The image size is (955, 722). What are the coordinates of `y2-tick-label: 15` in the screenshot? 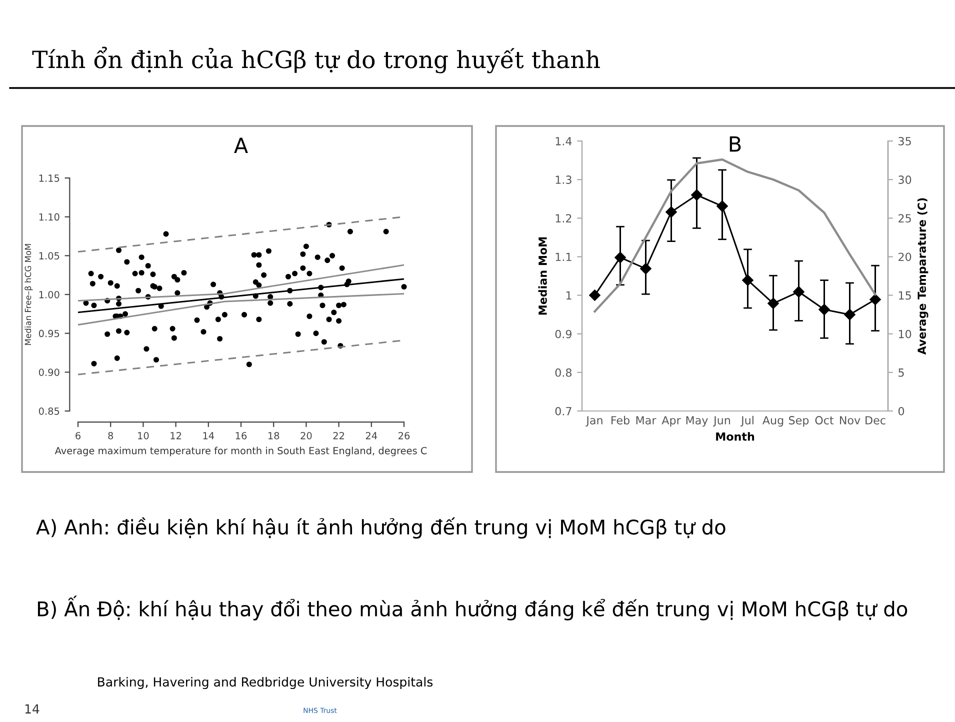 It's located at (904, 295).